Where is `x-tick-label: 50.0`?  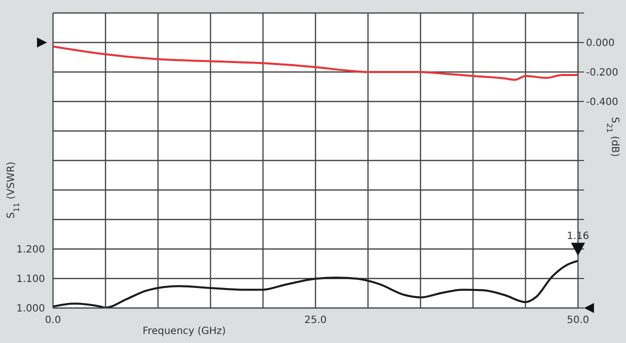 x-tick-label: 50.0 is located at coordinates (578, 320).